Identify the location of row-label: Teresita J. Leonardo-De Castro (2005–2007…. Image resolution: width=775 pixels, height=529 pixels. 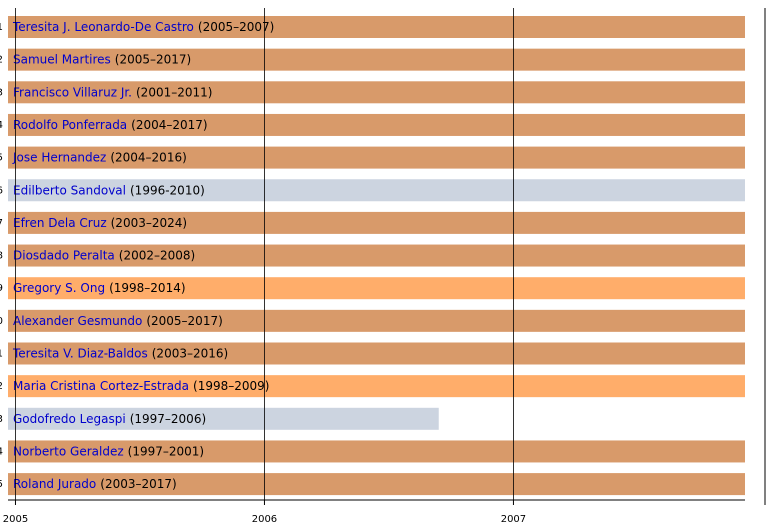
(143, 27).